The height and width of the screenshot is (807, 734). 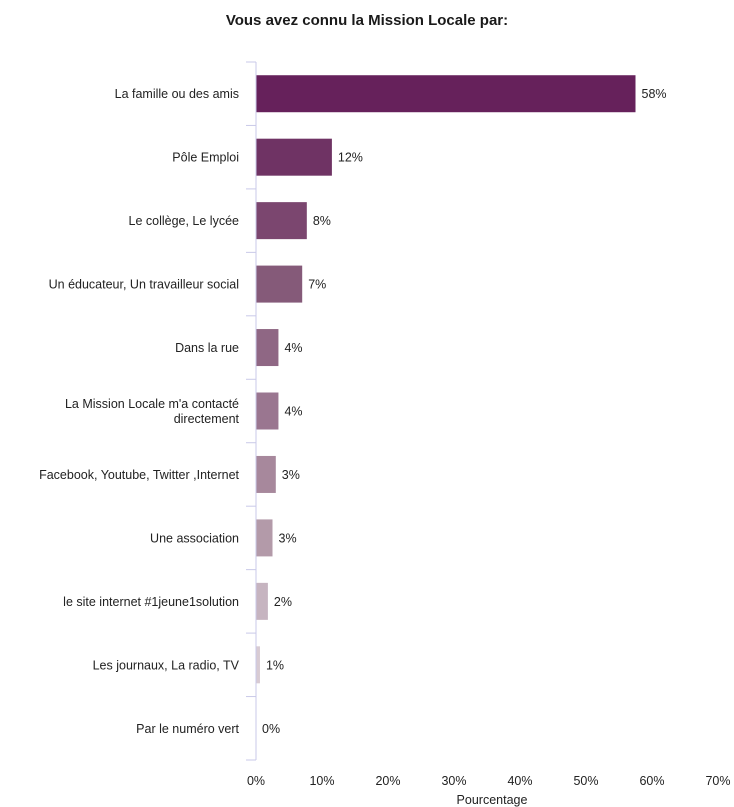 What do you see at coordinates (177, 94) in the screenshot?
I see `category-label: La famille ou des amis` at bounding box center [177, 94].